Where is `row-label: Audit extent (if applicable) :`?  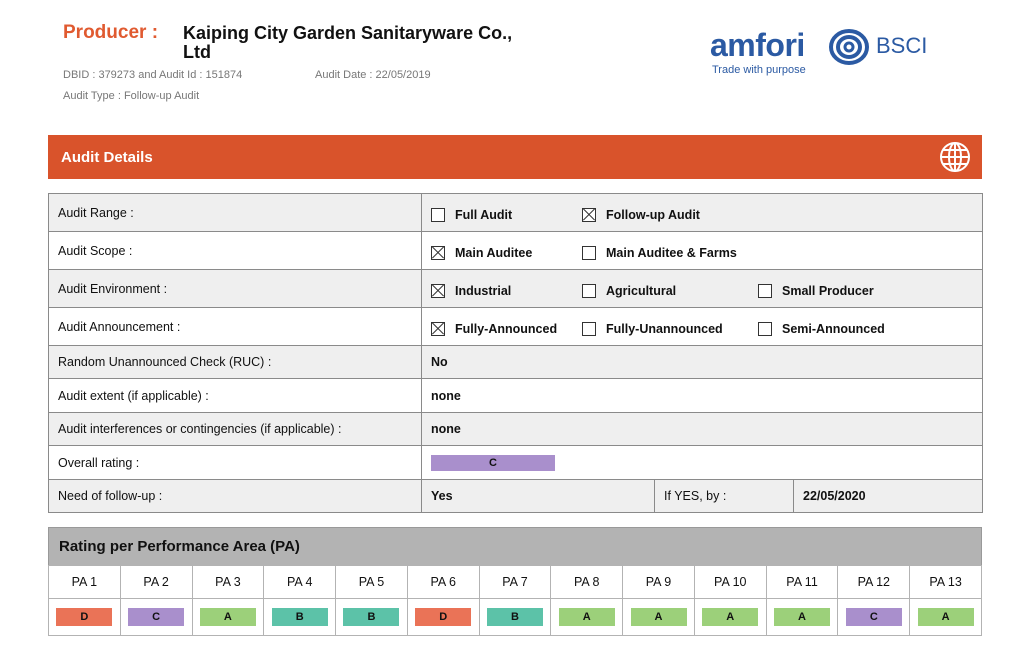
row-label: Audit extent (if applicable) : is located at coordinates (235, 395).